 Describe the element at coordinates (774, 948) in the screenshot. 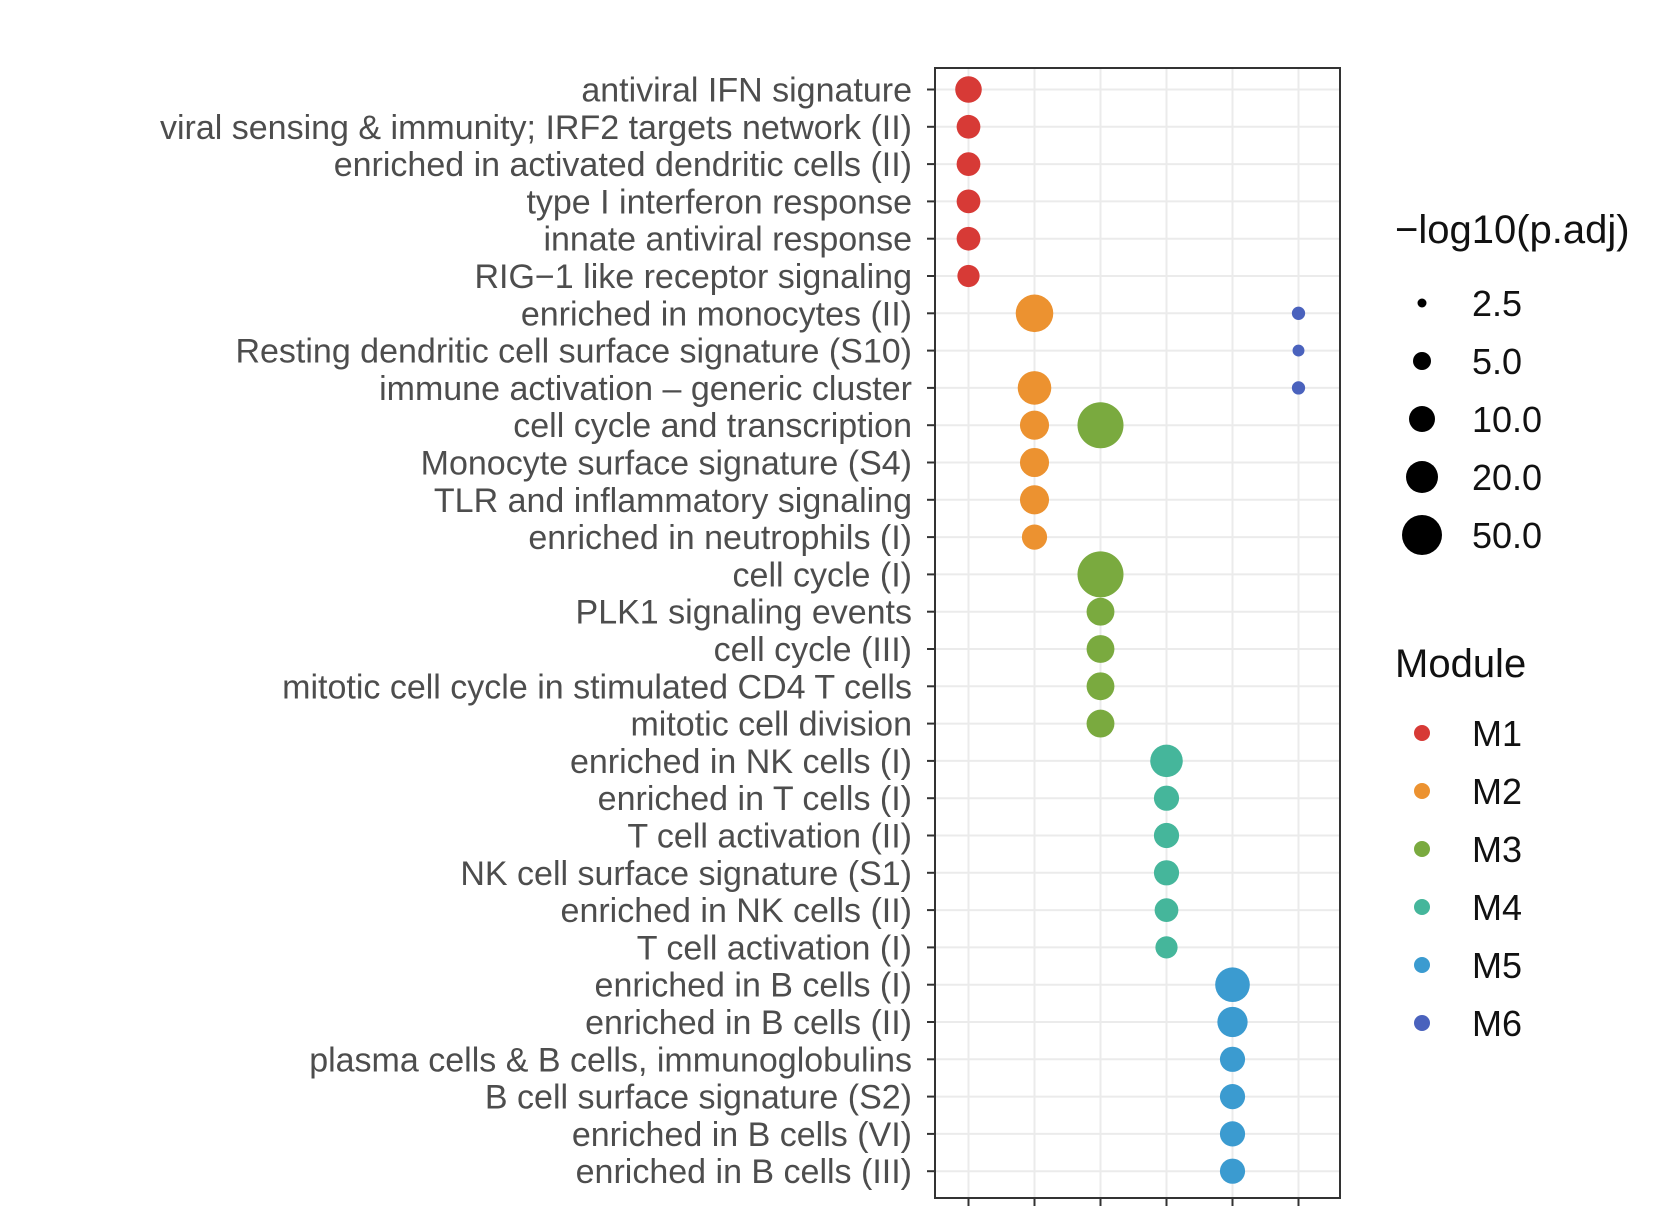

I see `y-tick-label: T cell activation (I)` at that location.